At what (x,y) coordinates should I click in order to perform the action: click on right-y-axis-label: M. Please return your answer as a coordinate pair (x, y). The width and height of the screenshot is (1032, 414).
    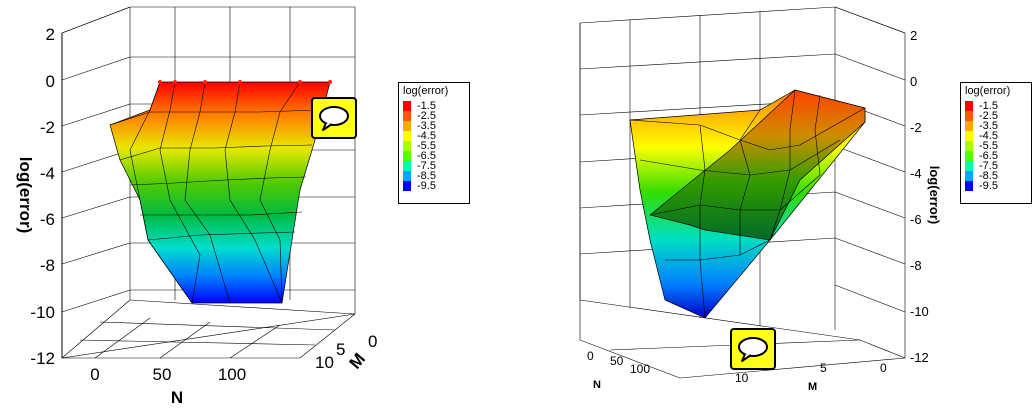
    Looking at the image, I should click on (812, 387).